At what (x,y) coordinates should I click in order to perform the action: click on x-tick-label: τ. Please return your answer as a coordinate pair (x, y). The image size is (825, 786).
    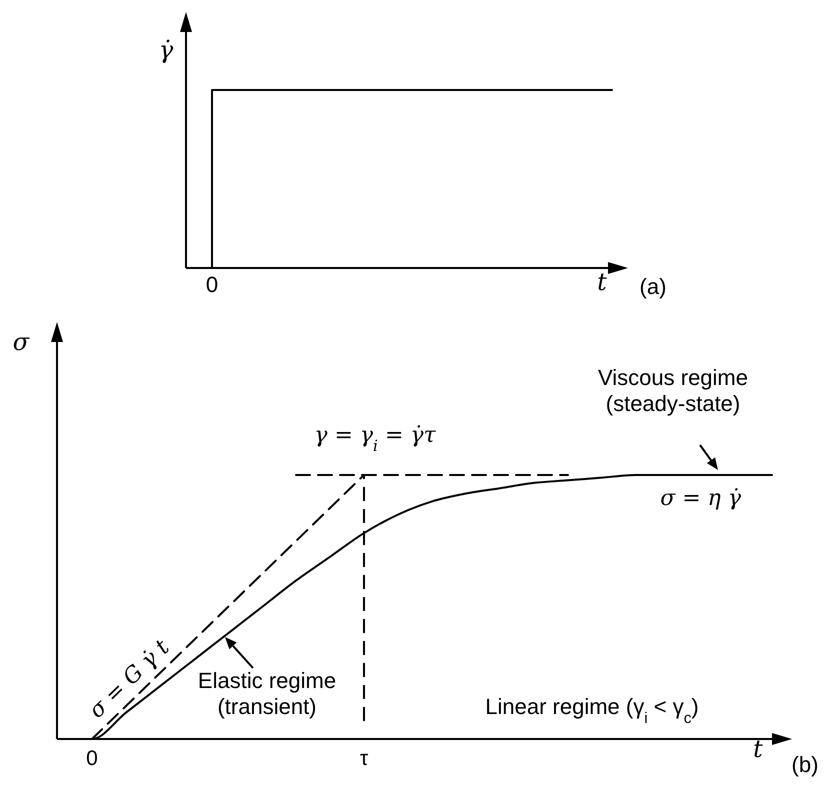
    Looking at the image, I should click on (364, 758).